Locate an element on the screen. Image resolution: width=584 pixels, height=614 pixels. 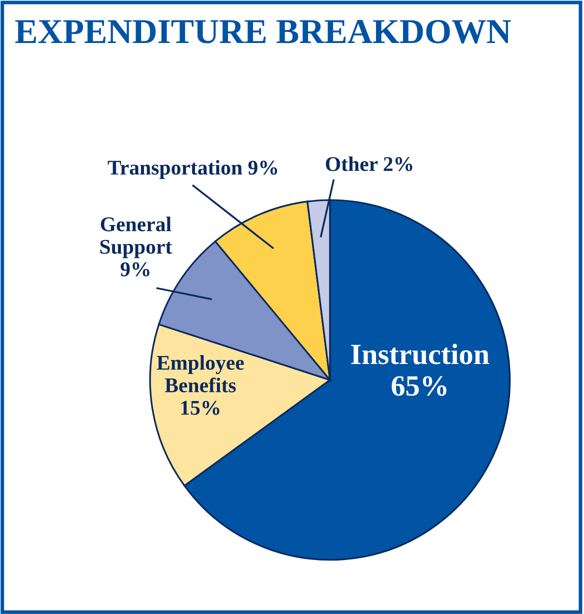
data-label: 9% is located at coordinates (135, 269).